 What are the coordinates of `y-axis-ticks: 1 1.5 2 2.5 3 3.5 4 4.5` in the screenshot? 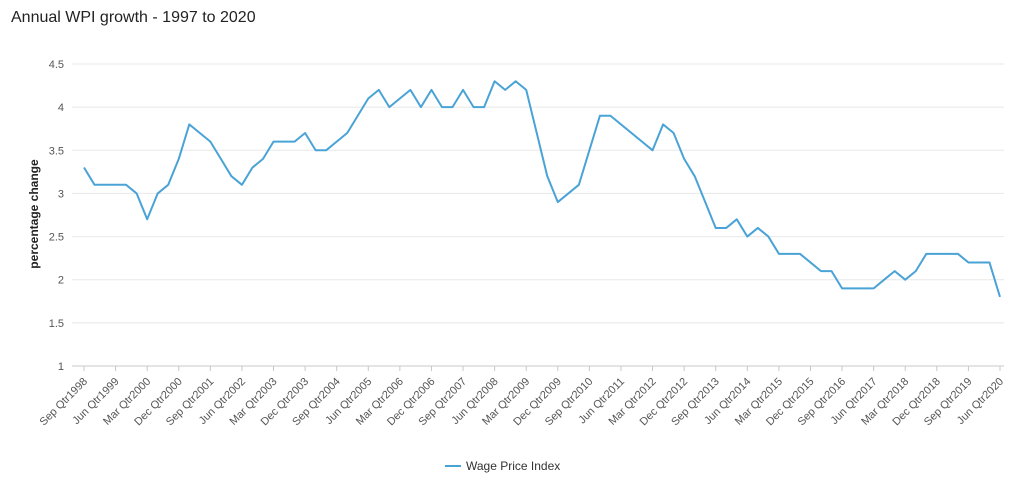 It's located at (56, 216).